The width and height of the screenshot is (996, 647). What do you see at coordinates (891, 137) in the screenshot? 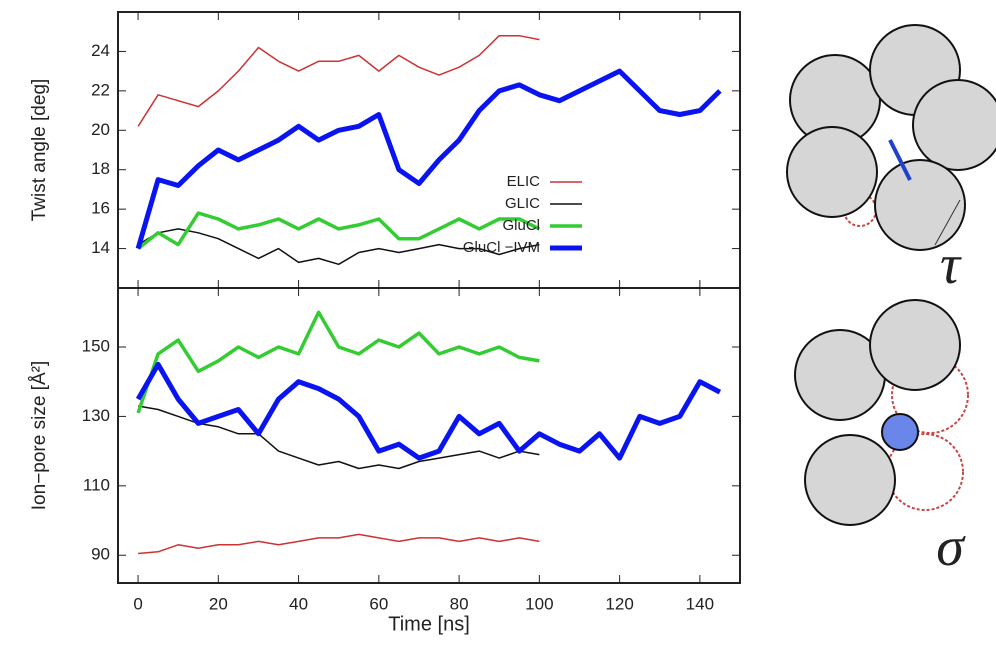
I see `diagram-tau` at bounding box center [891, 137].